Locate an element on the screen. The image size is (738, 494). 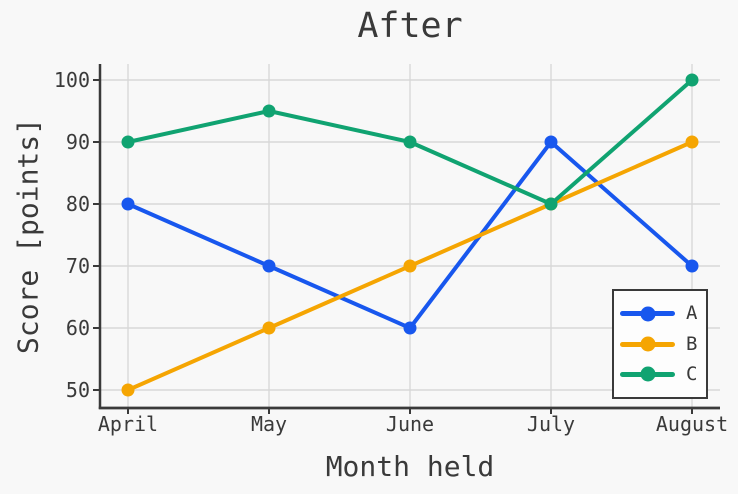
chart-title: After is located at coordinates (410, 26).